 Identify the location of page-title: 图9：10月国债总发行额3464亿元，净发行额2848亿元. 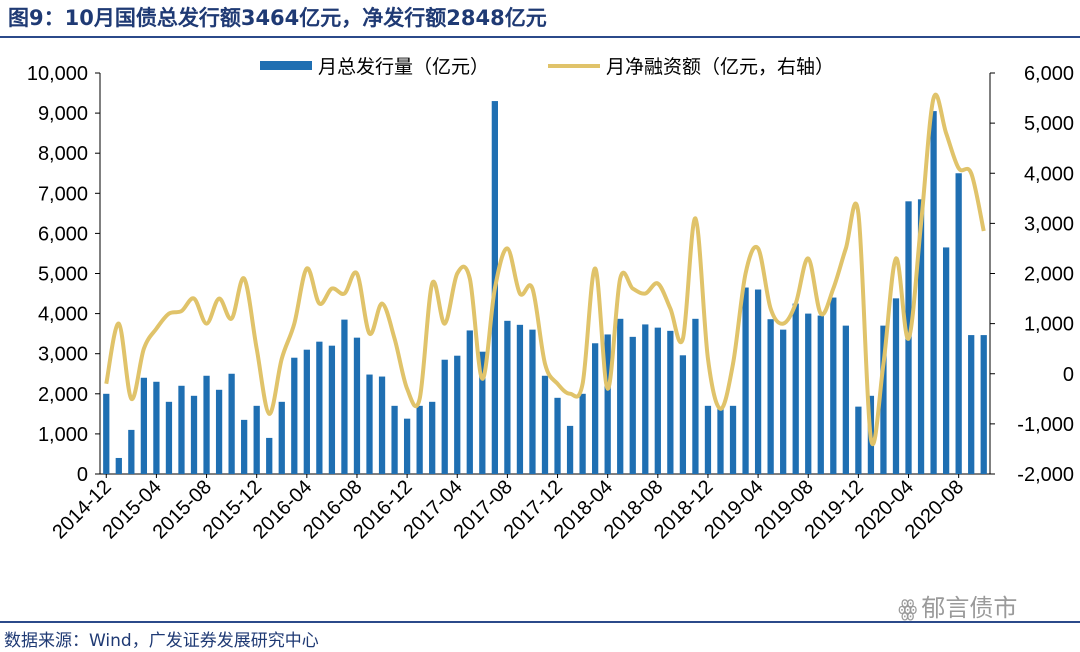
(277, 18).